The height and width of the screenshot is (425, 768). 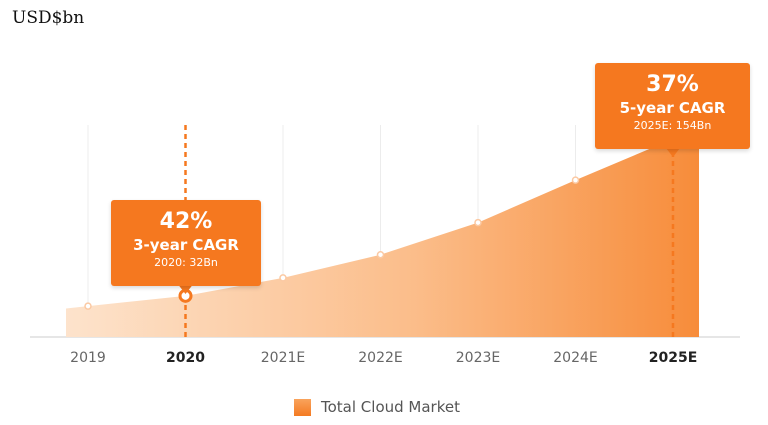 I want to click on legend-swatch, so click(x=302, y=407).